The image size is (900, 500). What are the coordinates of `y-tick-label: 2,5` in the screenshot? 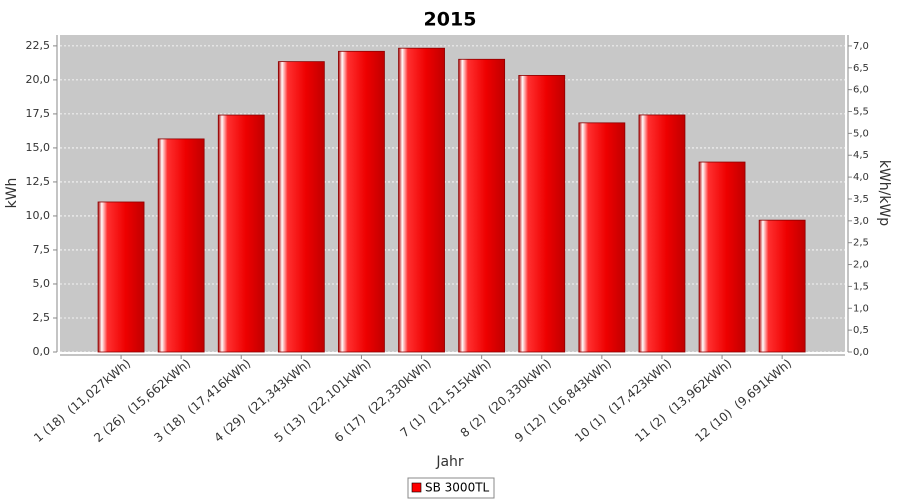 It's located at (42, 317).